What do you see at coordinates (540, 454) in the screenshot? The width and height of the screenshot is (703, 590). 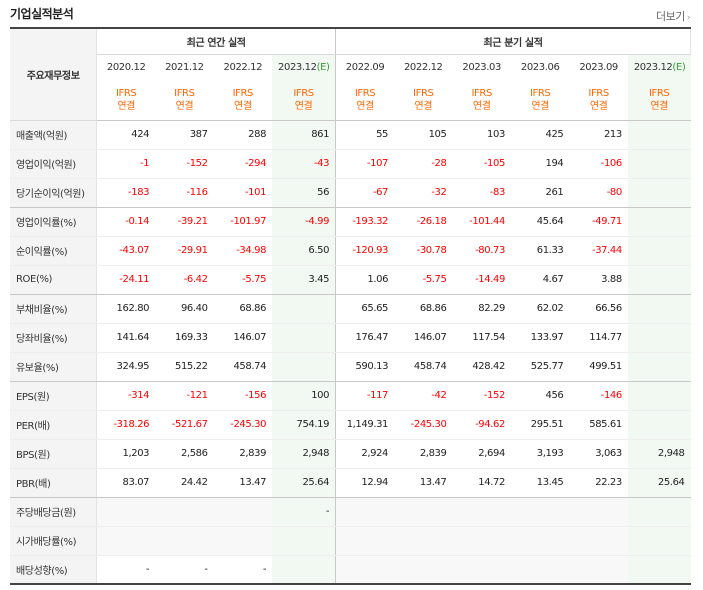 I see `table-cell: 3,193` at bounding box center [540, 454].